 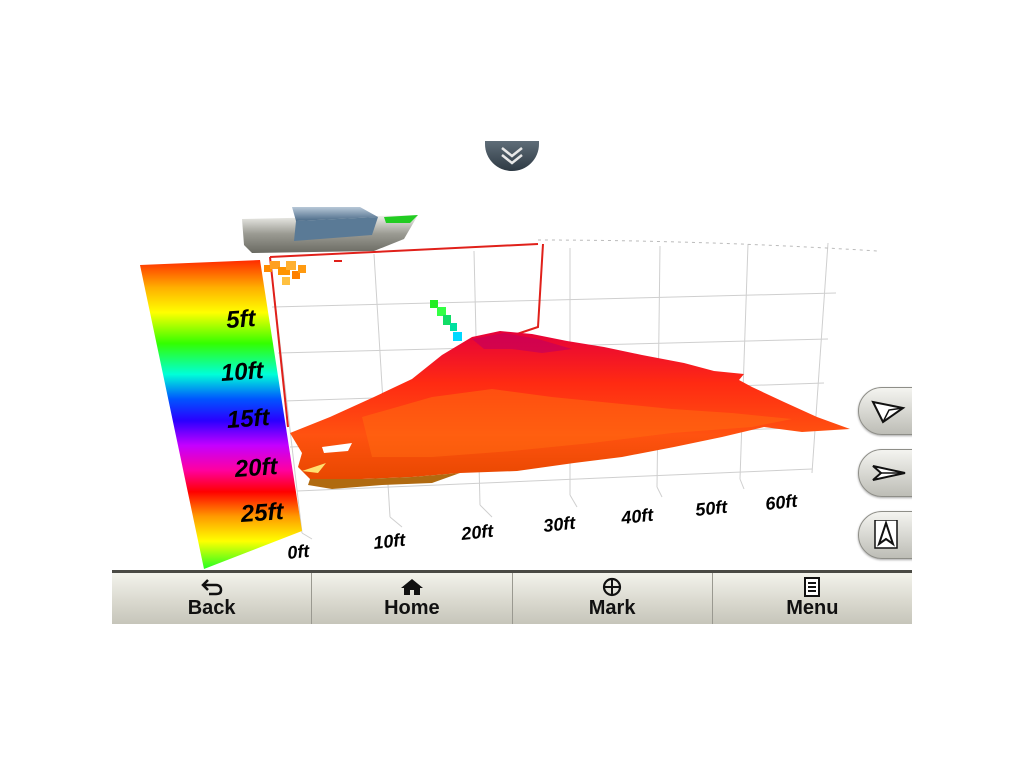 What do you see at coordinates (242, 372) in the screenshot?
I see `depth-label-10ft: 10ft` at bounding box center [242, 372].